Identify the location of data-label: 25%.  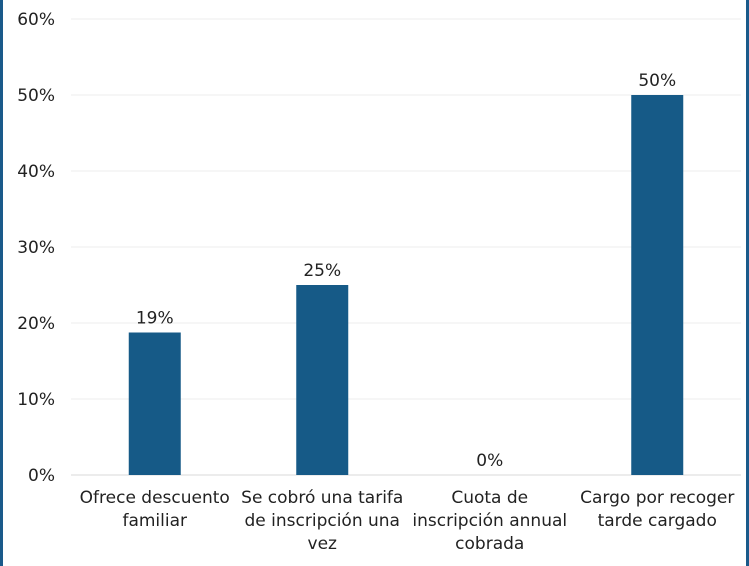
(322, 271).